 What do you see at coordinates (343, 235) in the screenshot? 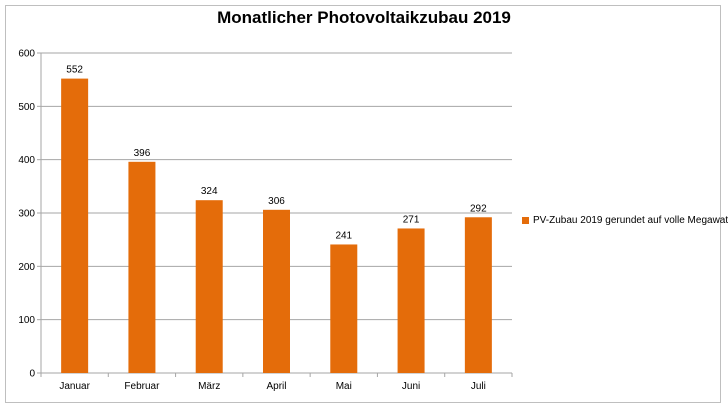
I see `data-label: 241` at bounding box center [343, 235].